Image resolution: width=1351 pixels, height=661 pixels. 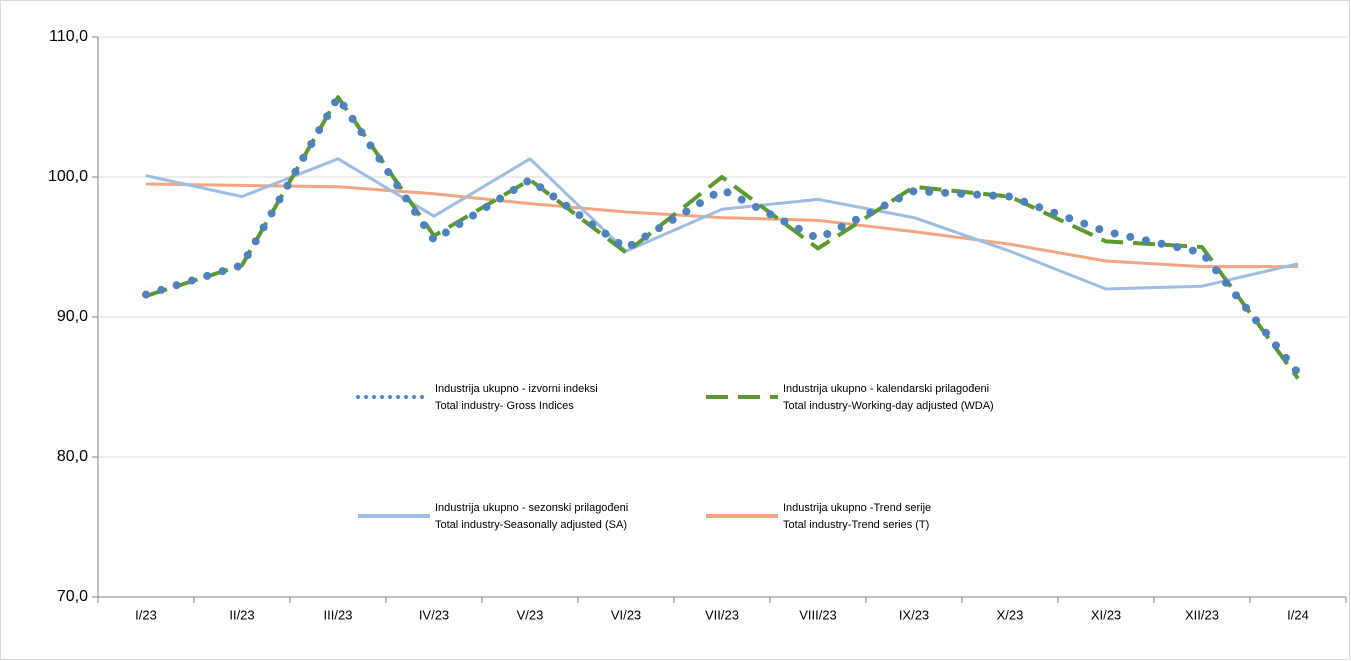 What do you see at coordinates (530, 614) in the screenshot?
I see `x-tick-label: V/23` at bounding box center [530, 614].